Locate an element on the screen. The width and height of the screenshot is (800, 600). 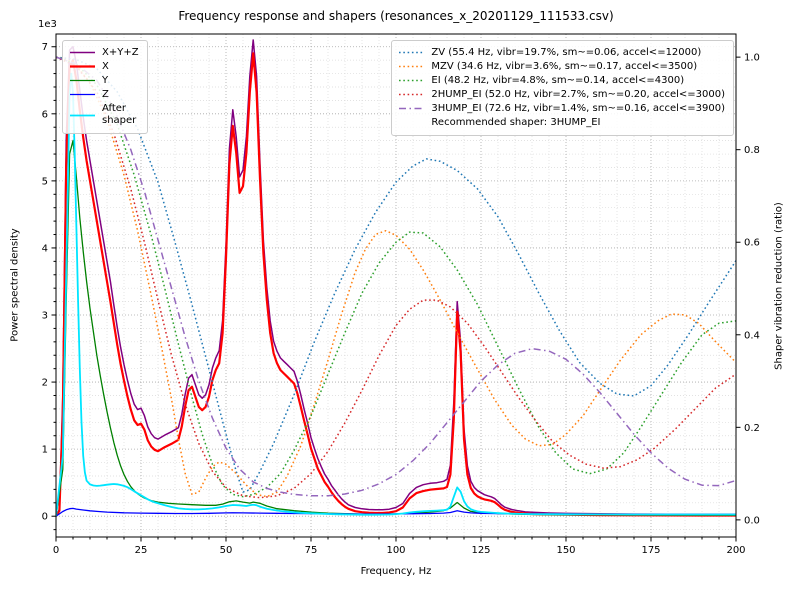
legend-item-y: Y is located at coordinates (104, 81).